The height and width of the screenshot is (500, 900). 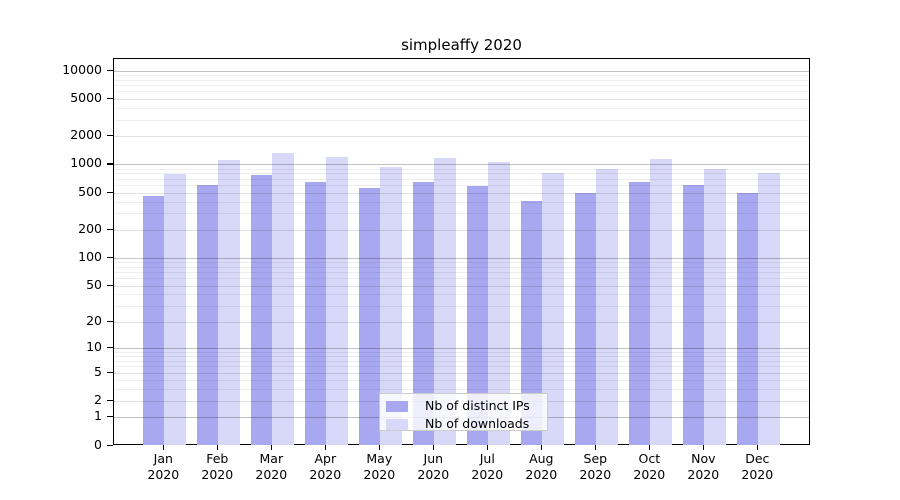 I want to click on x-tick-jun, so click(x=434, y=447).